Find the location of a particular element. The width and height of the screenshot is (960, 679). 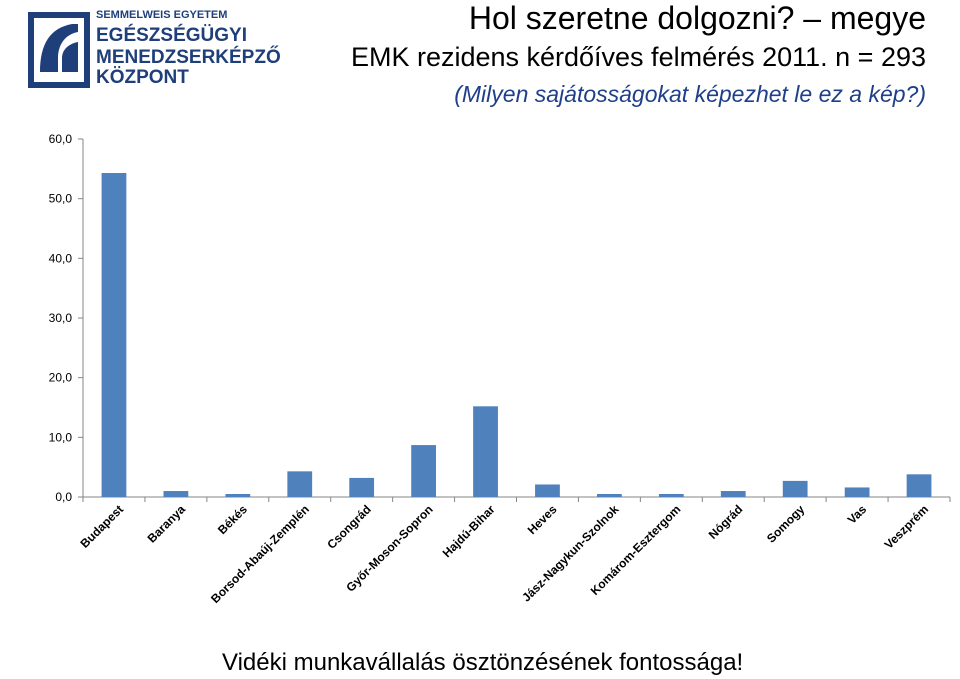

logo-emblem-icon is located at coordinates (59, 50).